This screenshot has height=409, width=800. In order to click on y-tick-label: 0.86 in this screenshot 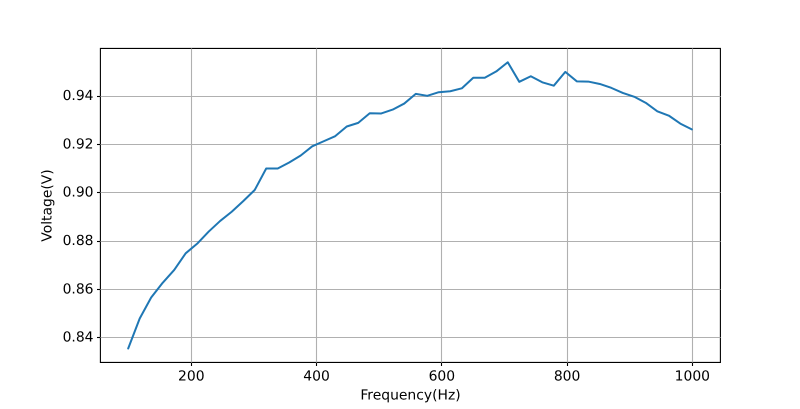, I will do `click(78, 289)`.